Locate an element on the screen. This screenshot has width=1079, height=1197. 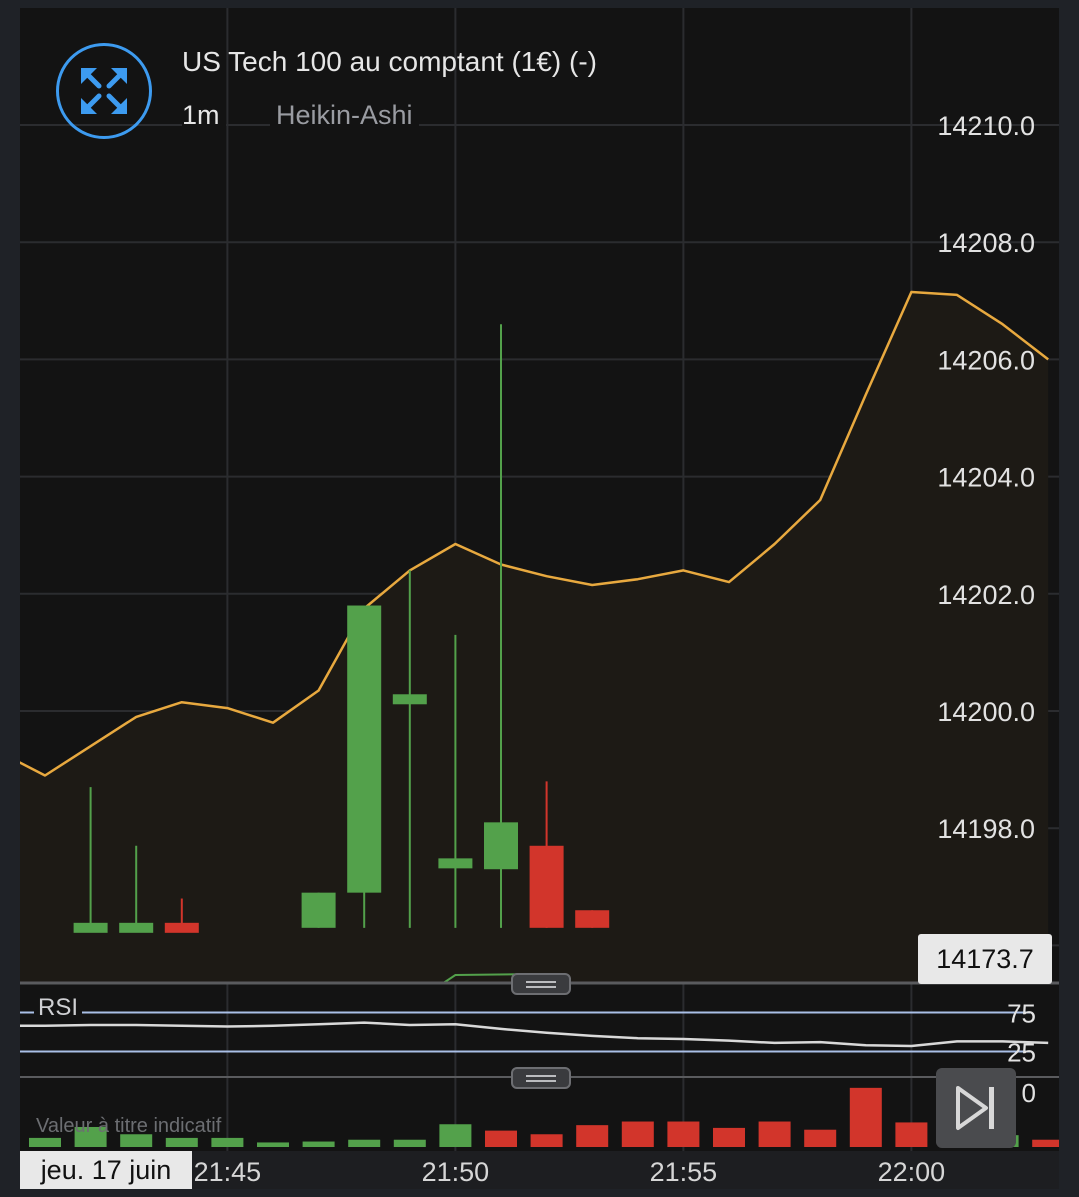
expand-arrows-icon is located at coordinates (104, 91).